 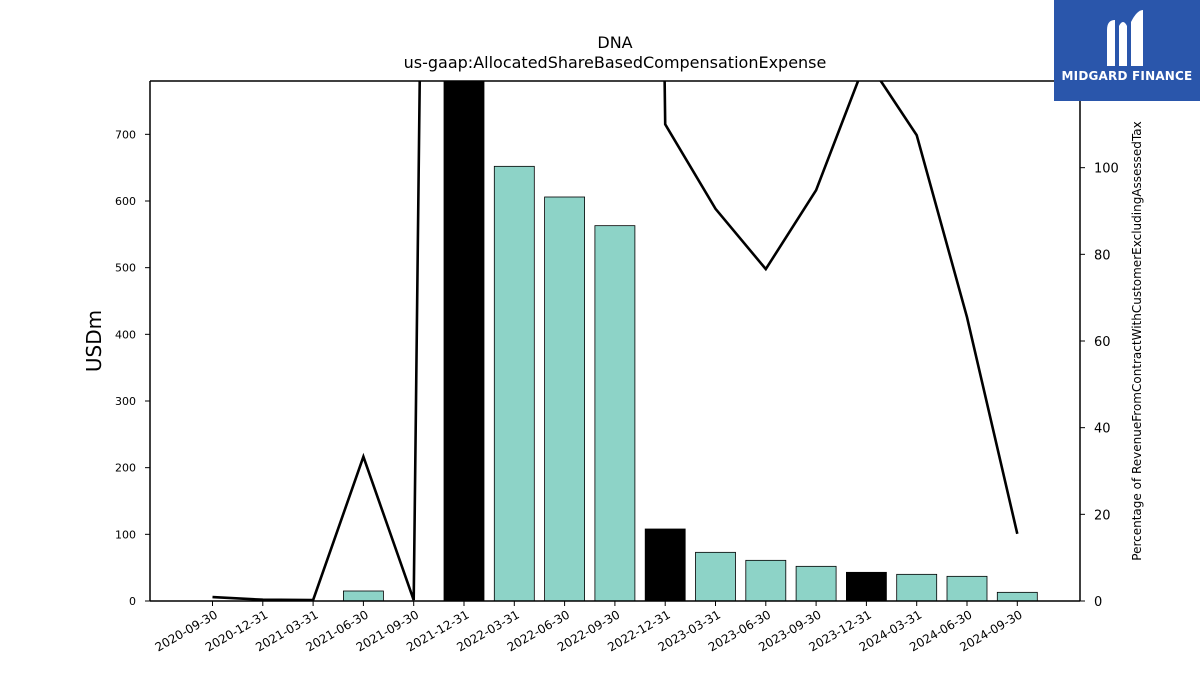 I want to click on y2-tick-label: 20, so click(x=1102, y=515).